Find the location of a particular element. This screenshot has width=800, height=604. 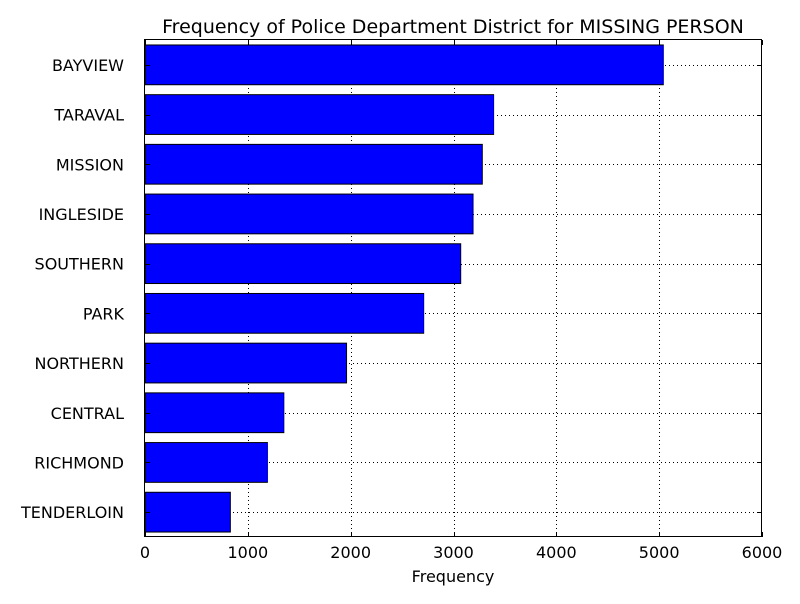

bar-northern is located at coordinates (246, 363).